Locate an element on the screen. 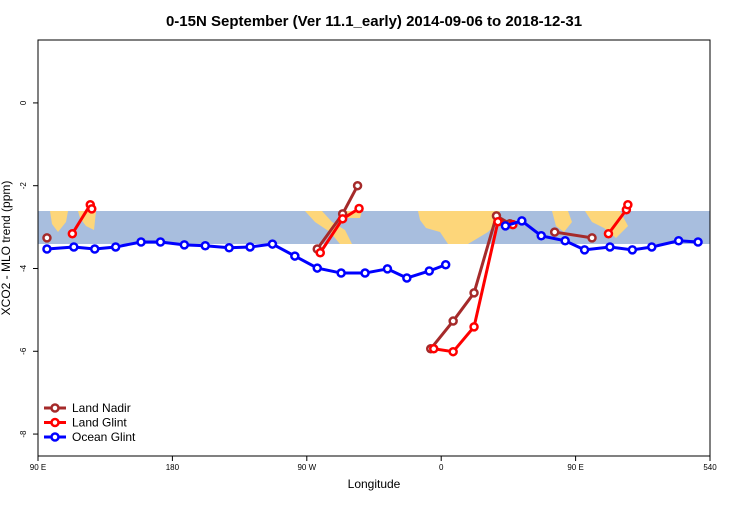  y-tick-label: -8 is located at coordinates (23, 434).